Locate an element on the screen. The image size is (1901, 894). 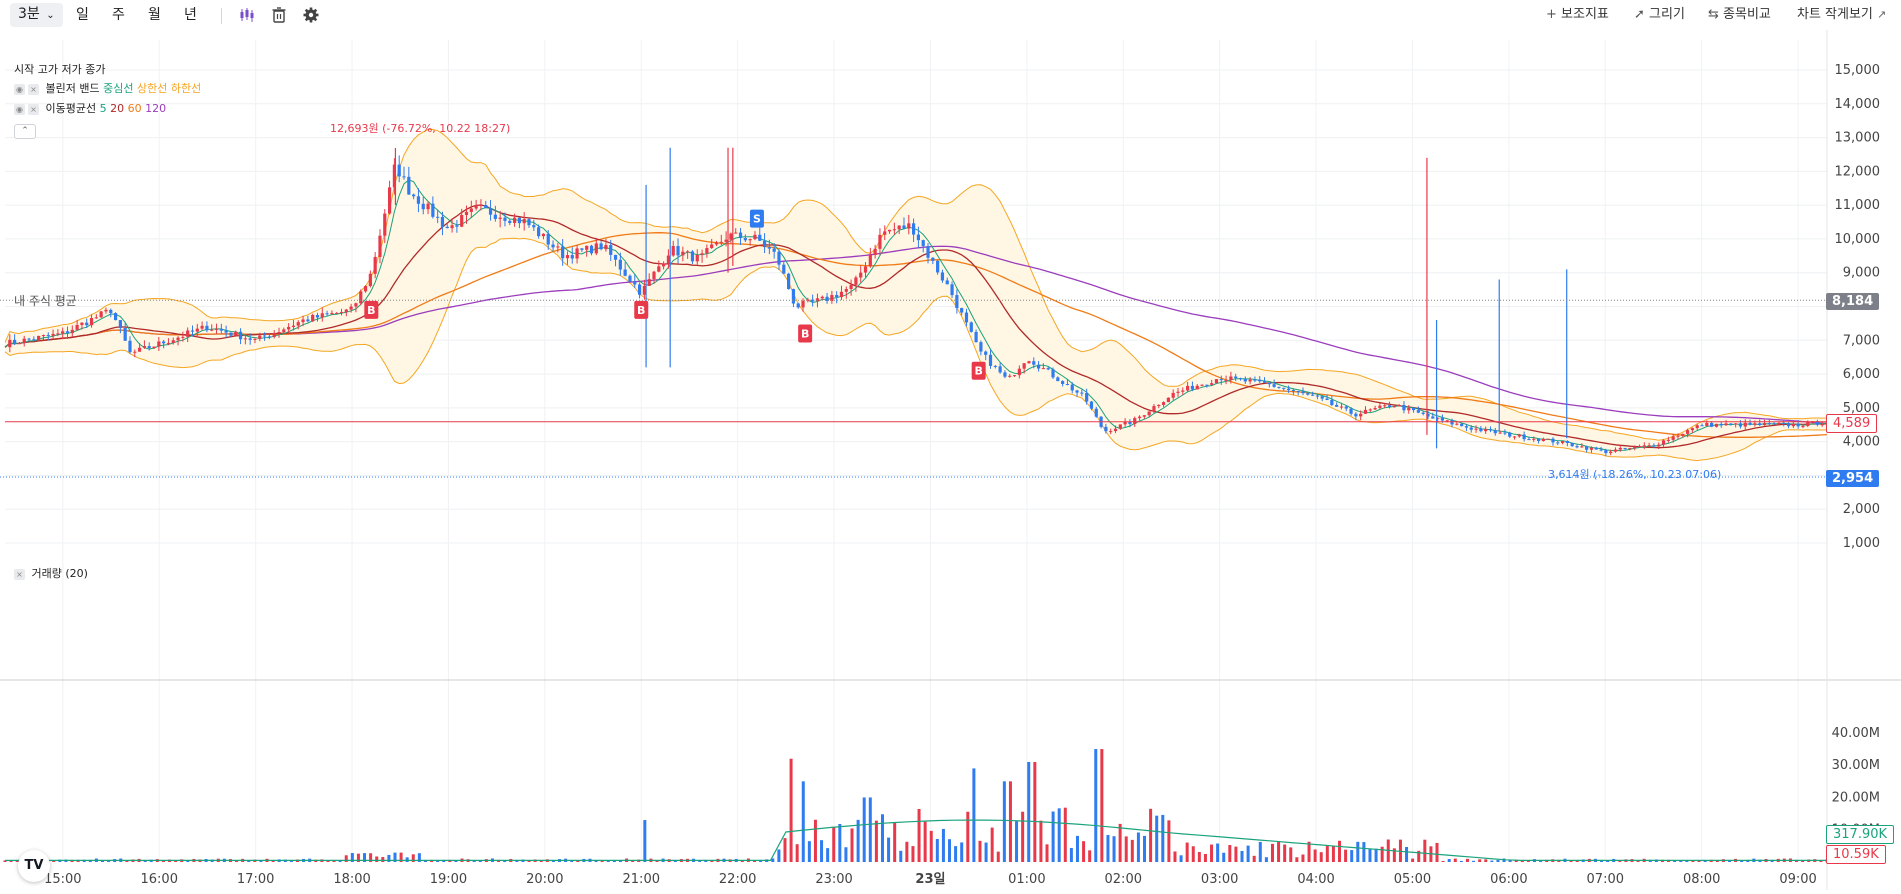
x-tick-label: 08:00 is located at coordinates (1701, 879).